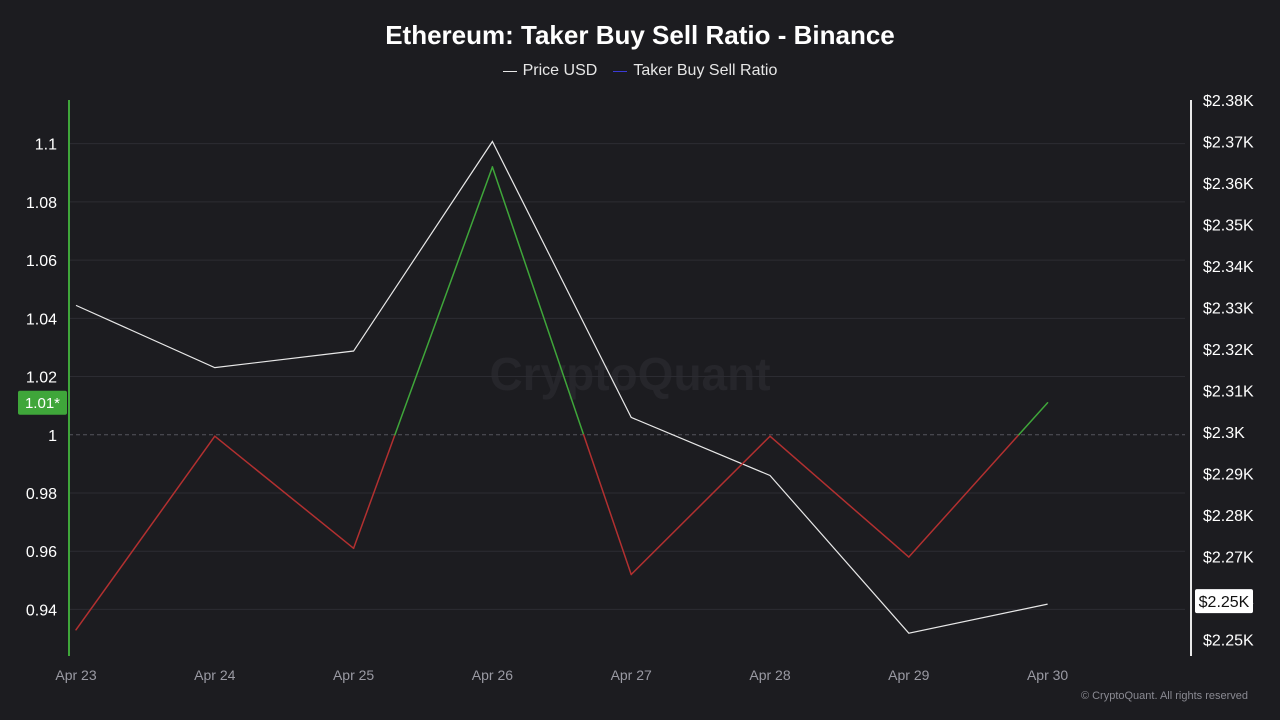 This screenshot has height=720, width=1280. Describe the element at coordinates (1228, 474) in the screenshot. I see `right-tick-label: $2.29K` at that location.